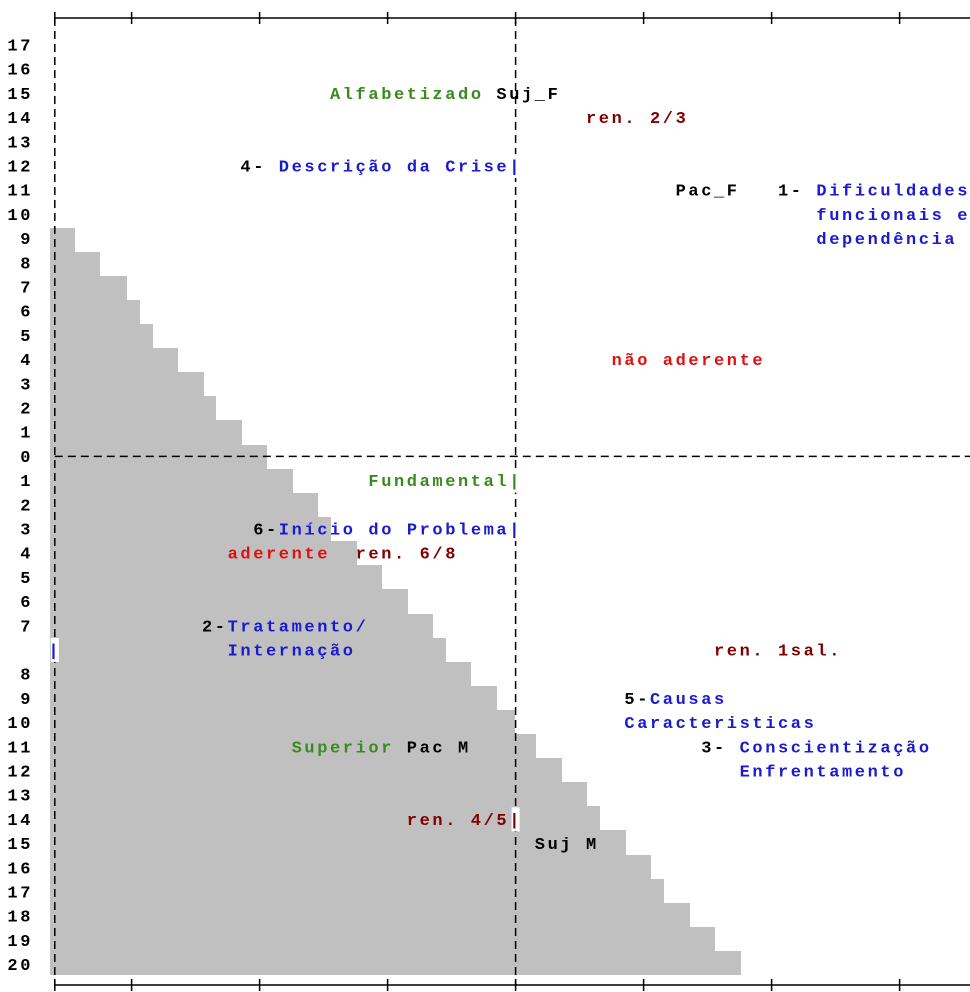 The height and width of the screenshot is (992, 970). What do you see at coordinates (823, 772) in the screenshot?
I see `point-label: Enfrentamento` at bounding box center [823, 772].